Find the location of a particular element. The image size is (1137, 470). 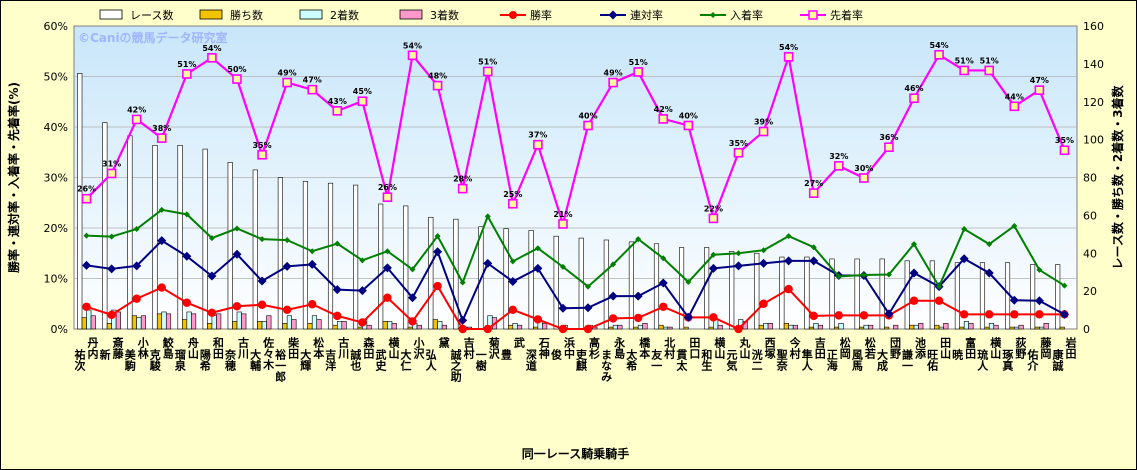

x-tick-label-given-18: 豊 is located at coordinates (505, 354).